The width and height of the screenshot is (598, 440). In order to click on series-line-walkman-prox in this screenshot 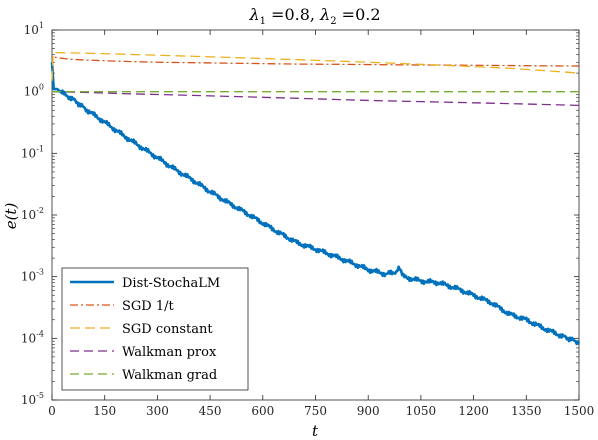, I will do `click(316, 98)`.